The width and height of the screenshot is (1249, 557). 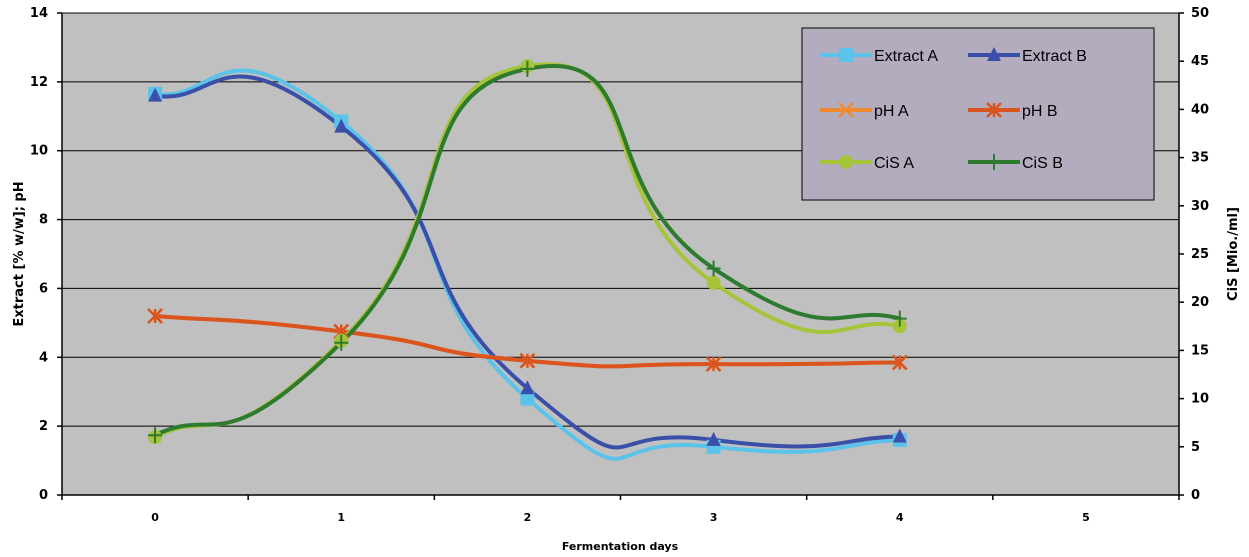 I want to click on legend-label-cis-b: CiS B, so click(x=1042, y=163).